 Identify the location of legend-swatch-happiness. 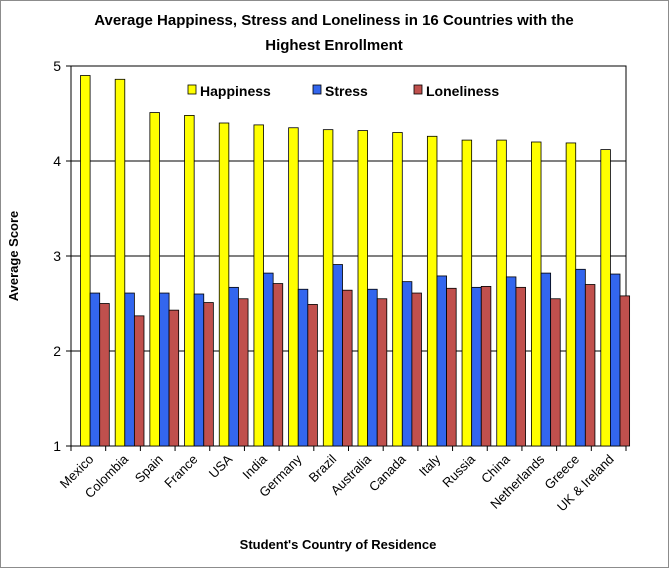
(192, 89).